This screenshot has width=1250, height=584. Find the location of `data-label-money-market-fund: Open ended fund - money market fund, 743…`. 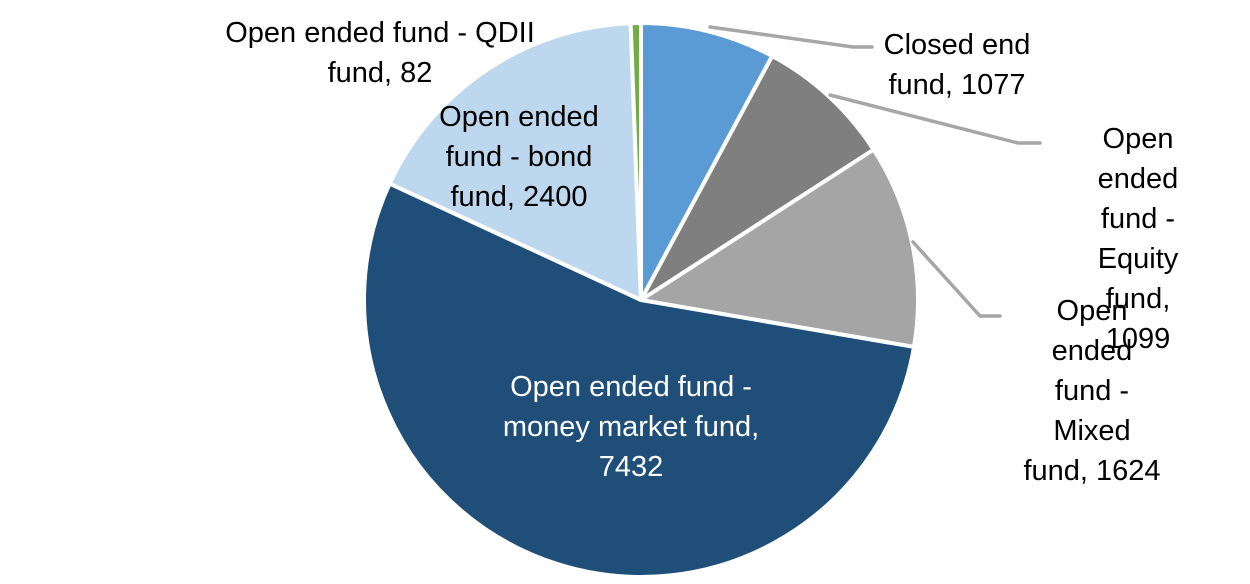

data-label-money-market-fund: Open ended fund - money market fund, 743… is located at coordinates (631, 427).